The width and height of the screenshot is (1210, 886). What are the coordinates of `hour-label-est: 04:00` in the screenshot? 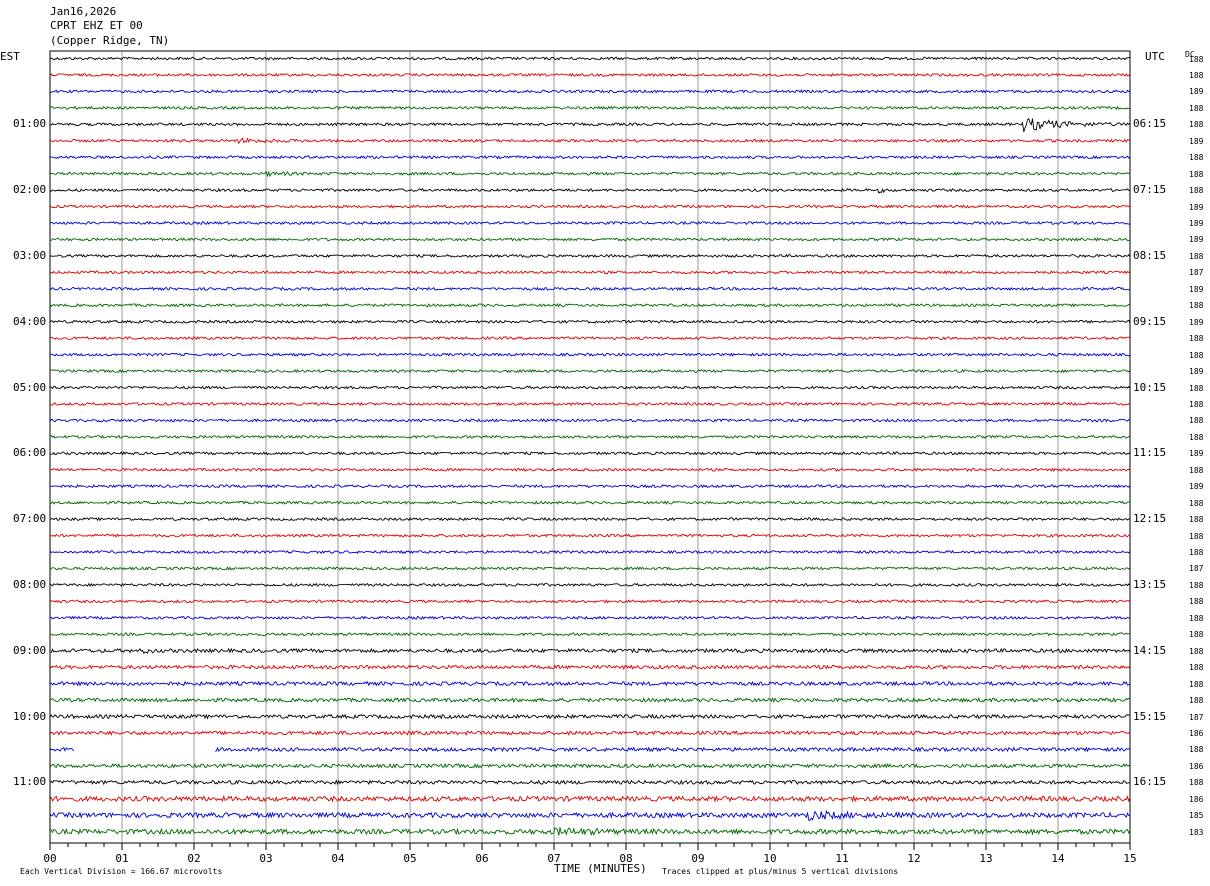 It's located at (30, 321).